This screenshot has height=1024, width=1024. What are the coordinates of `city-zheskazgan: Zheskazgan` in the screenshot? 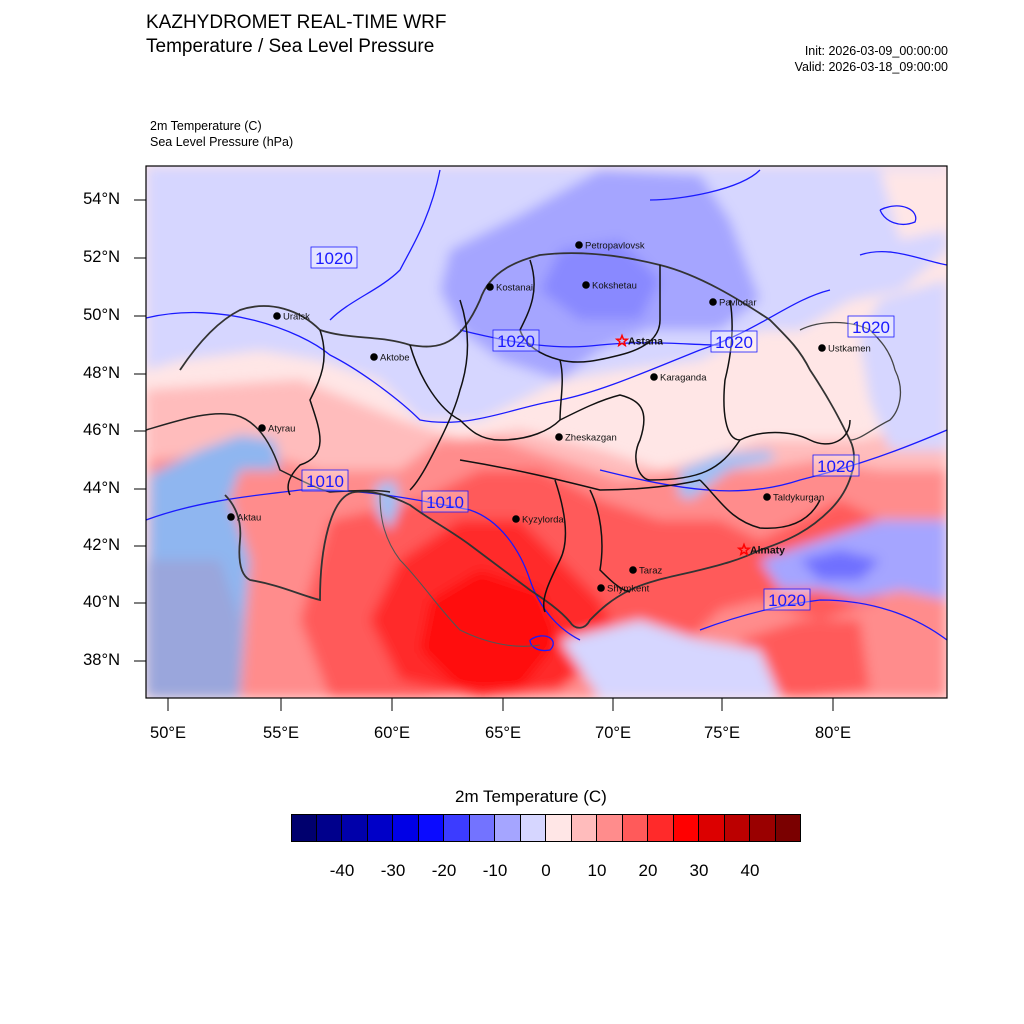 It's located at (586, 438).